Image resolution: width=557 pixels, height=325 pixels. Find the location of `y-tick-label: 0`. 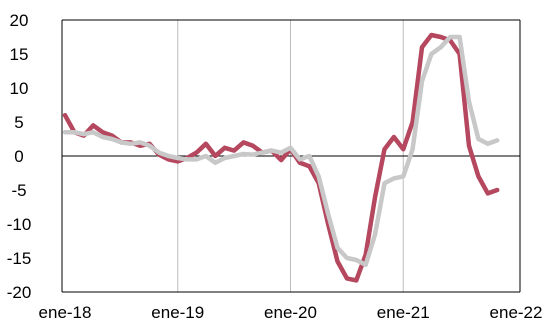

y-tick-label: 0 is located at coordinates (18, 156).